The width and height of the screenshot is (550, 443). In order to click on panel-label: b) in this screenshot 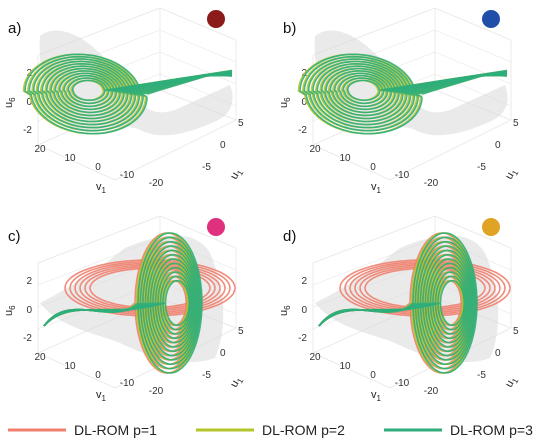, I will do `click(289, 28)`.